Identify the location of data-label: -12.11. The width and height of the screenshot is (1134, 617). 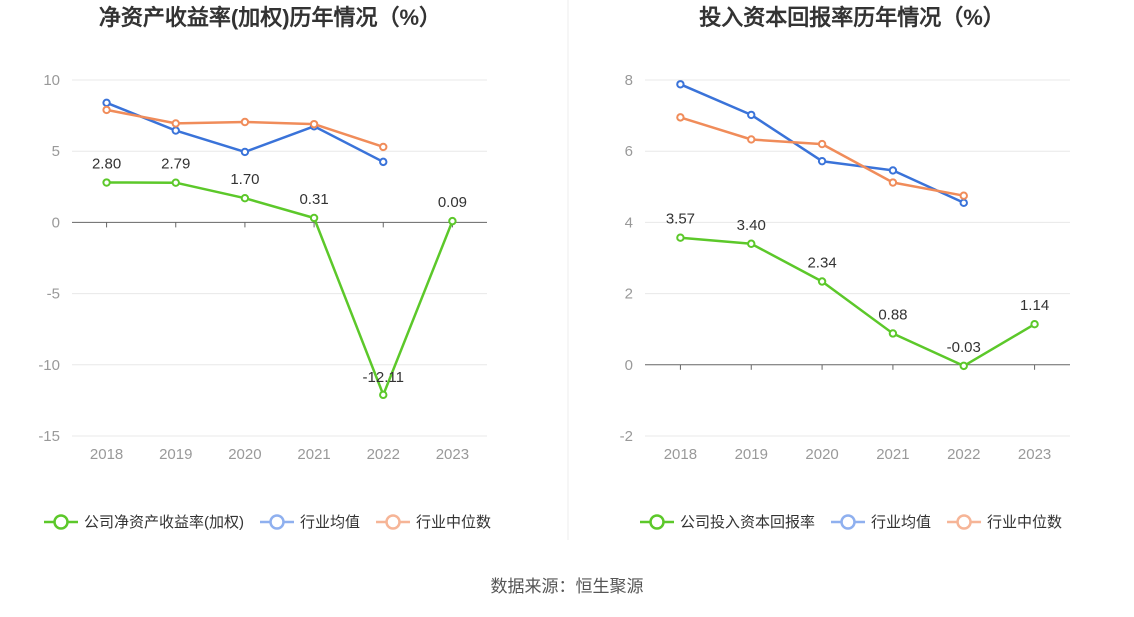
(383, 377).